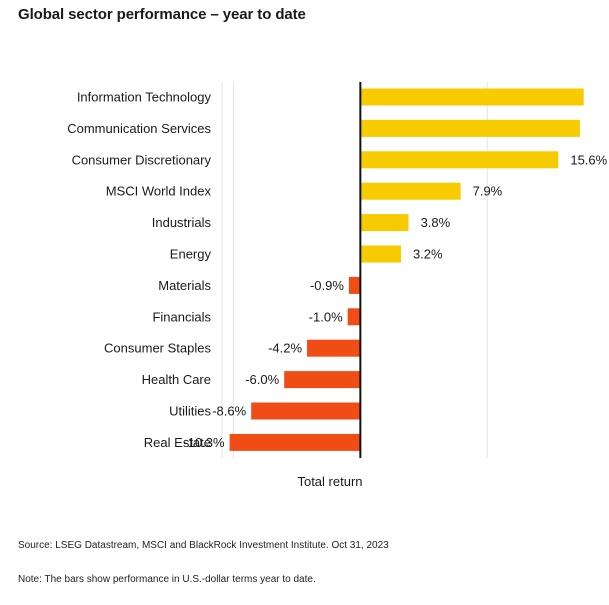  Describe the element at coordinates (181, 316) in the screenshot. I see `category-label: Financials` at that location.